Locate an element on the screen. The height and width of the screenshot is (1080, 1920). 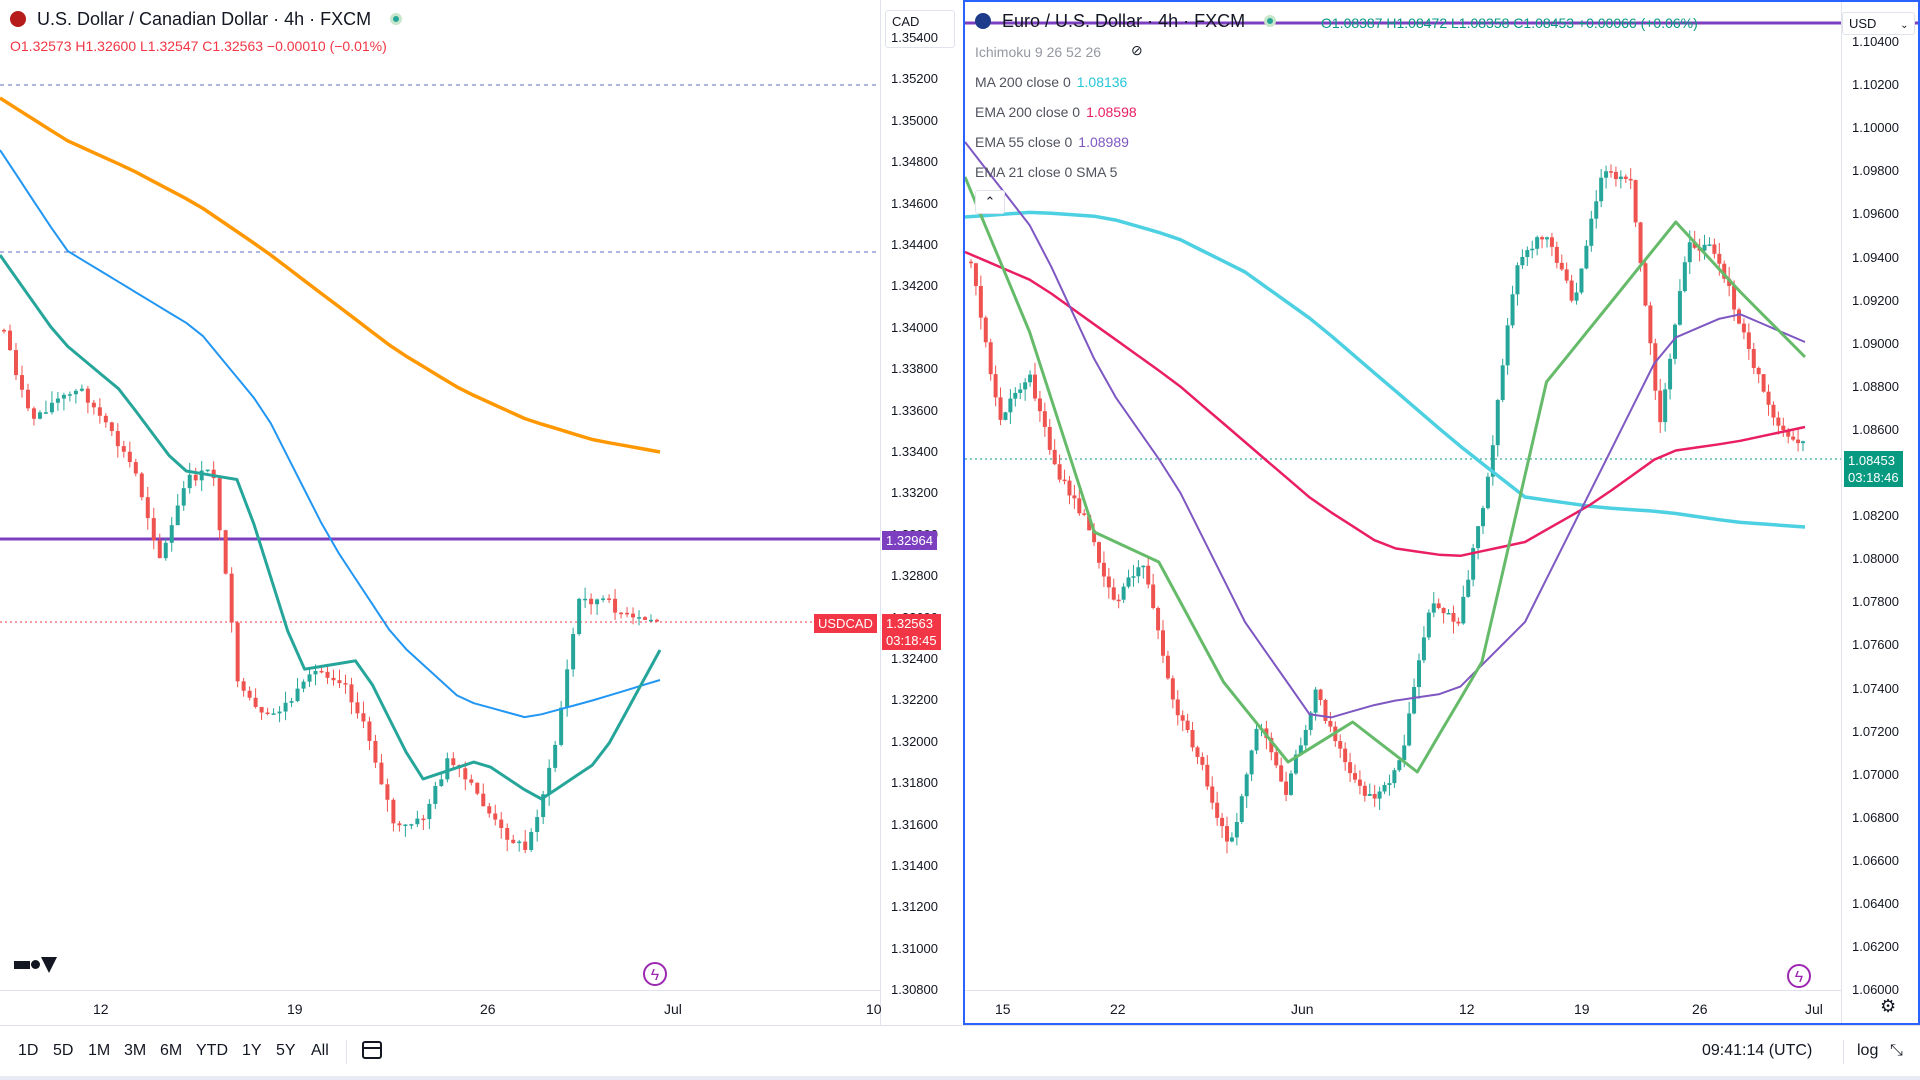
price-tick-label: 1.09400 is located at coordinates (1875, 257).